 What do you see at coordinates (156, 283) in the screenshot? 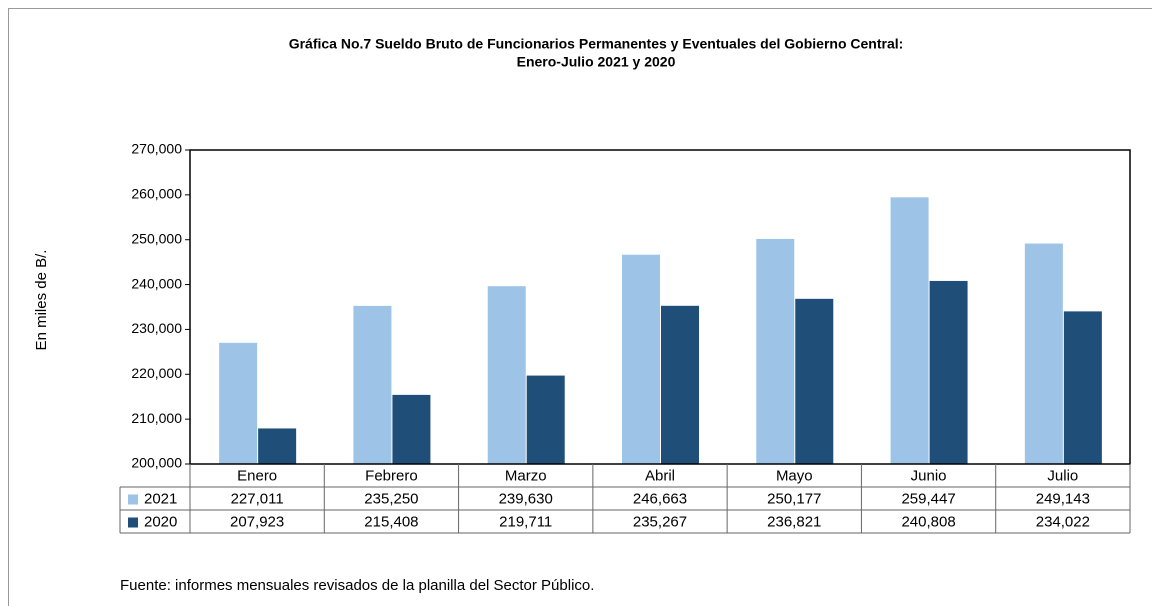
I see `y-tick-label: 240,000` at bounding box center [156, 283].